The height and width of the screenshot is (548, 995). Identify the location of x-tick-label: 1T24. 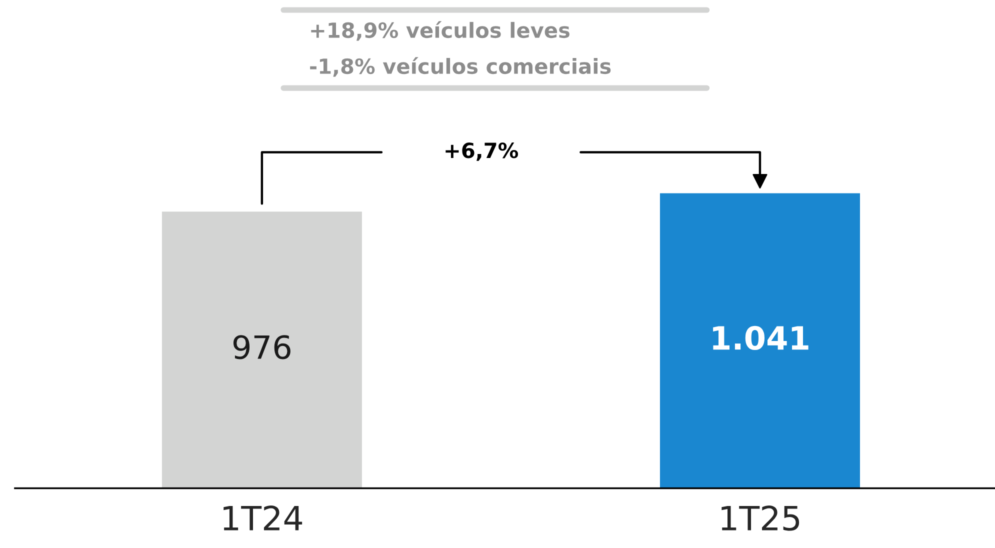
(263, 518).